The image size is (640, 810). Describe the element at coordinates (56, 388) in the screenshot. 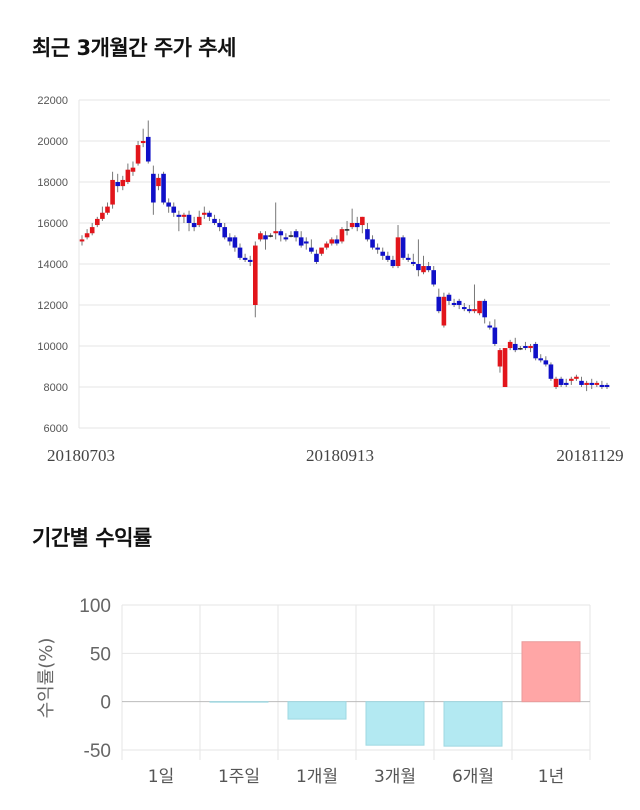

I see `y-tick-label: 8000` at that location.